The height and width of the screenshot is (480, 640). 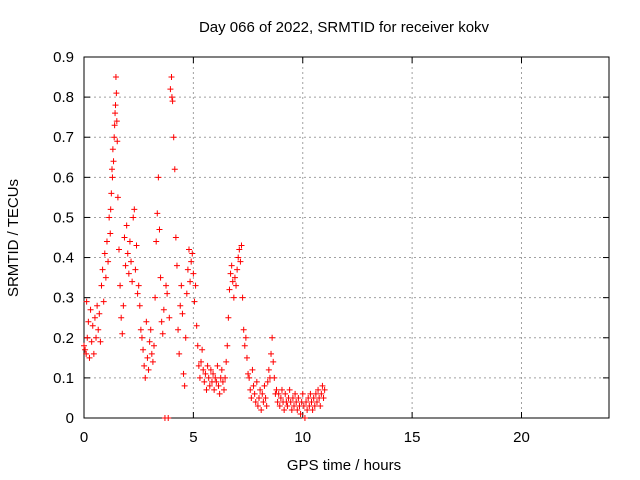 What do you see at coordinates (63, 298) in the screenshot?
I see `y-tick-label: 0.3` at bounding box center [63, 298].